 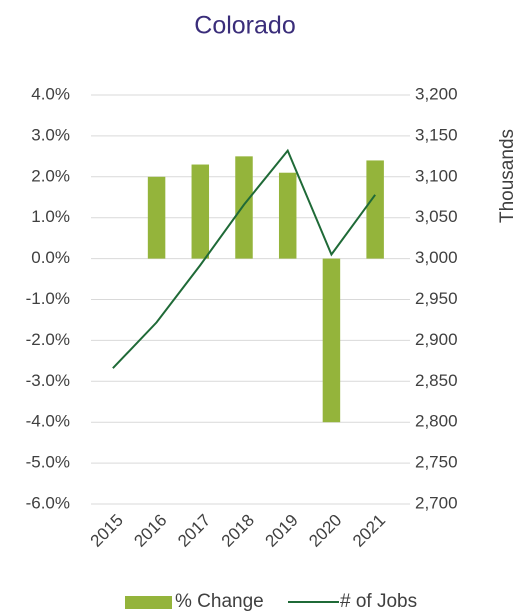 I want to click on y2-tick-label: 2,850, so click(x=436, y=380).